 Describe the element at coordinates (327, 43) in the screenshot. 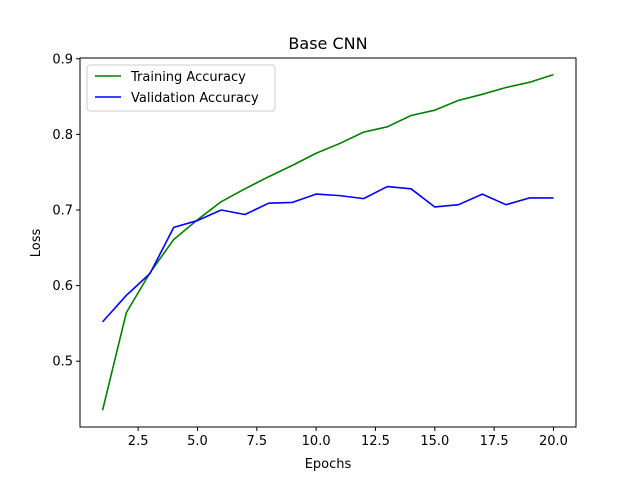

I see `chart-title: Base CNN` at that location.